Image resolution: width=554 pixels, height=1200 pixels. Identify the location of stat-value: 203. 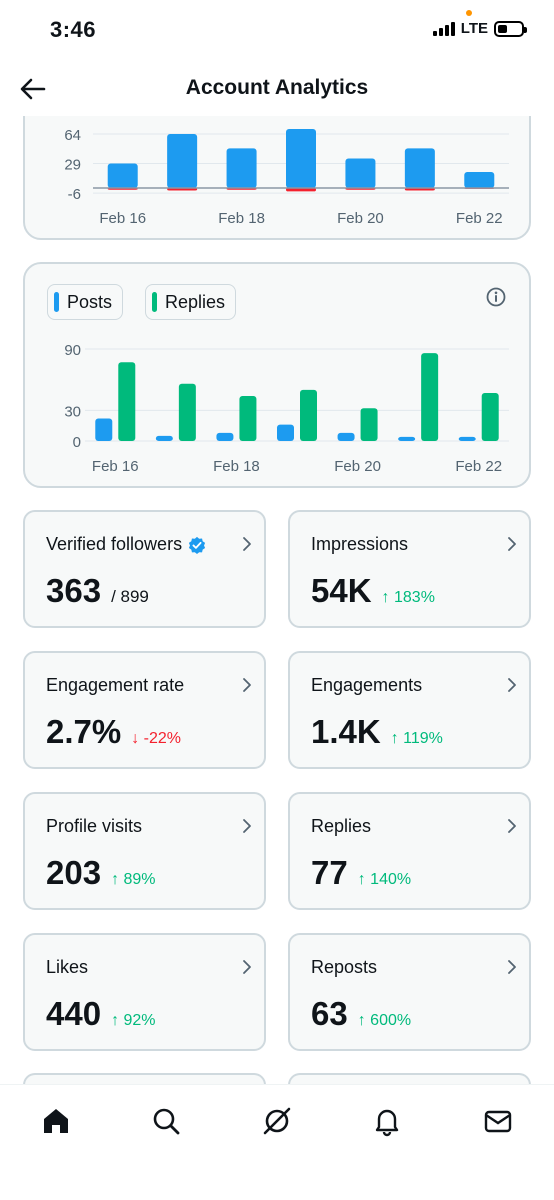
(74, 872).